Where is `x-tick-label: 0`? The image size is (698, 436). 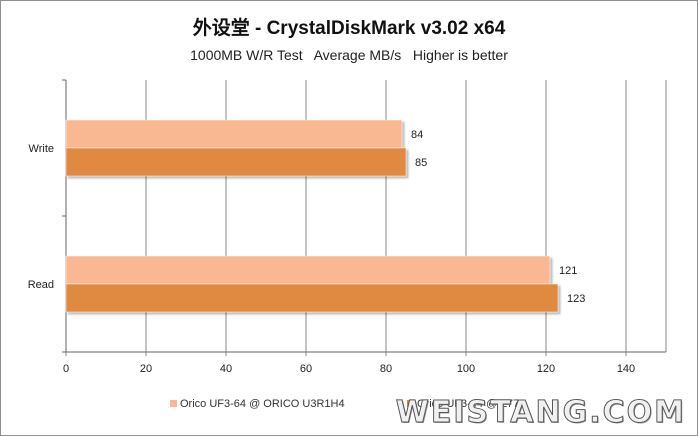 x-tick-label: 0 is located at coordinates (66, 369).